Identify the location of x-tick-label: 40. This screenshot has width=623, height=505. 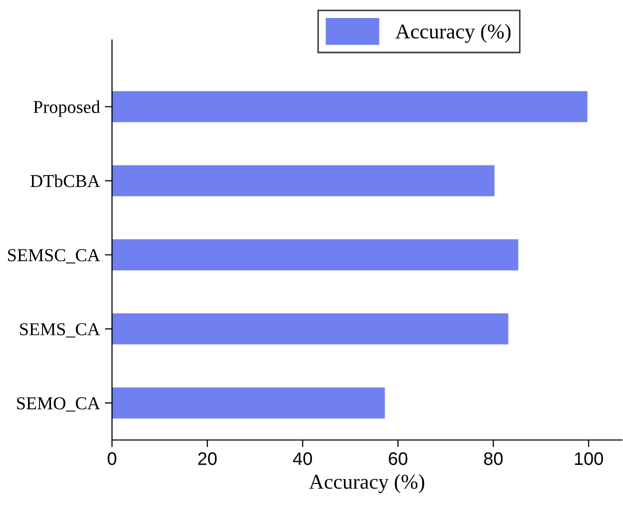
(302, 459).